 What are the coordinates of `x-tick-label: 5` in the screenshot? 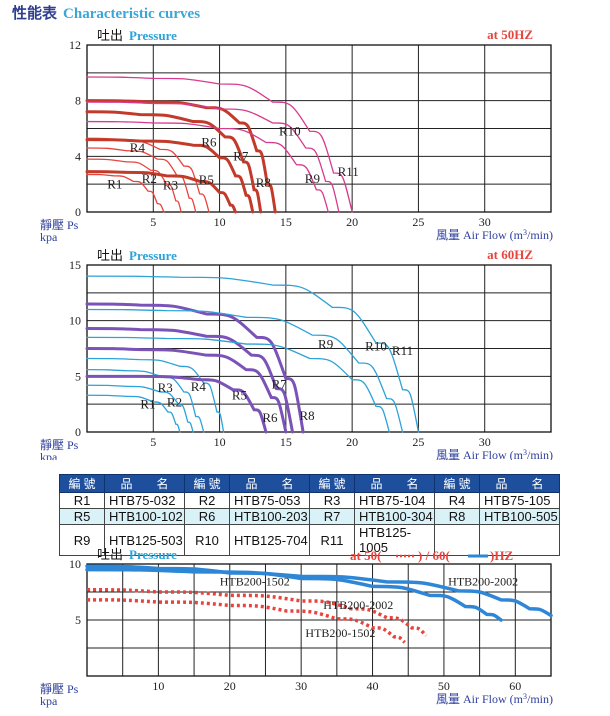 It's located at (153, 222).